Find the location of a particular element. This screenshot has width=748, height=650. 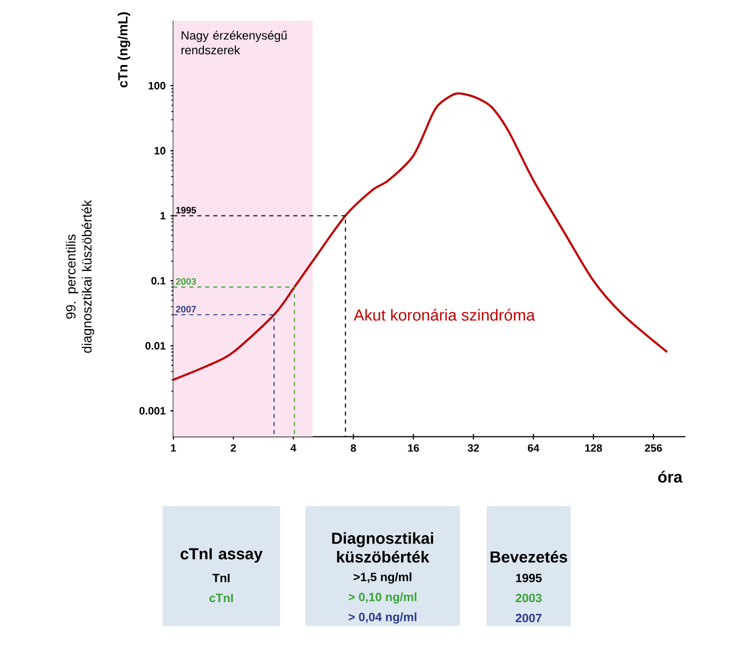

series-label: 2003 is located at coordinates (186, 281).